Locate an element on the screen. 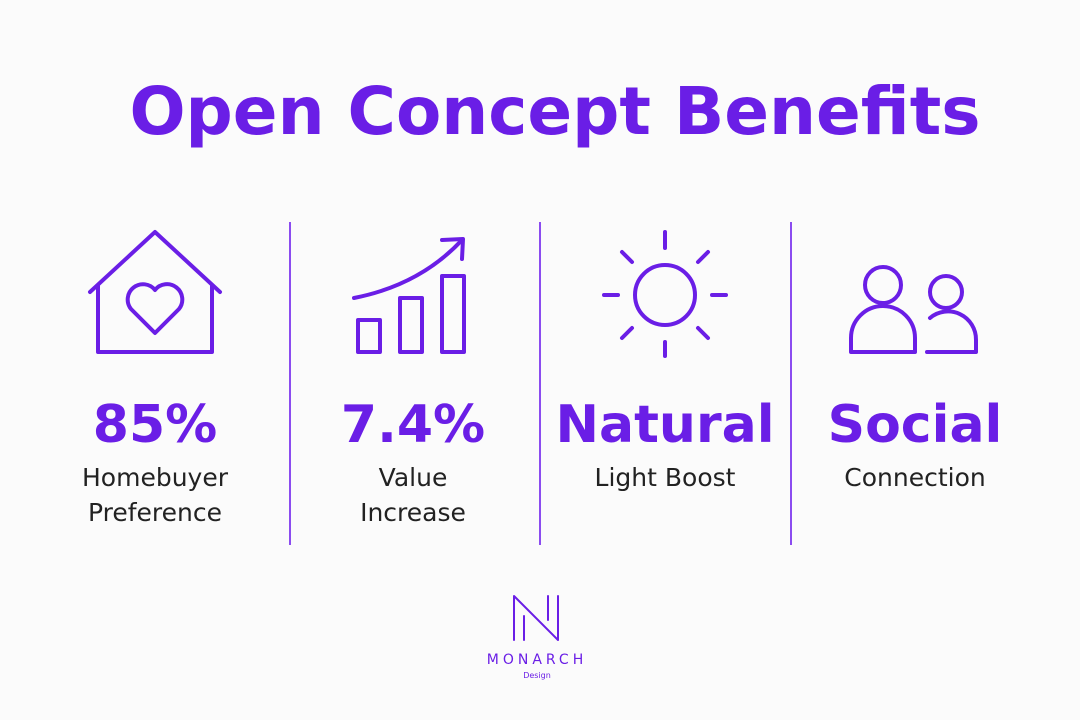  stat-label: Connection is located at coordinates (914, 477).